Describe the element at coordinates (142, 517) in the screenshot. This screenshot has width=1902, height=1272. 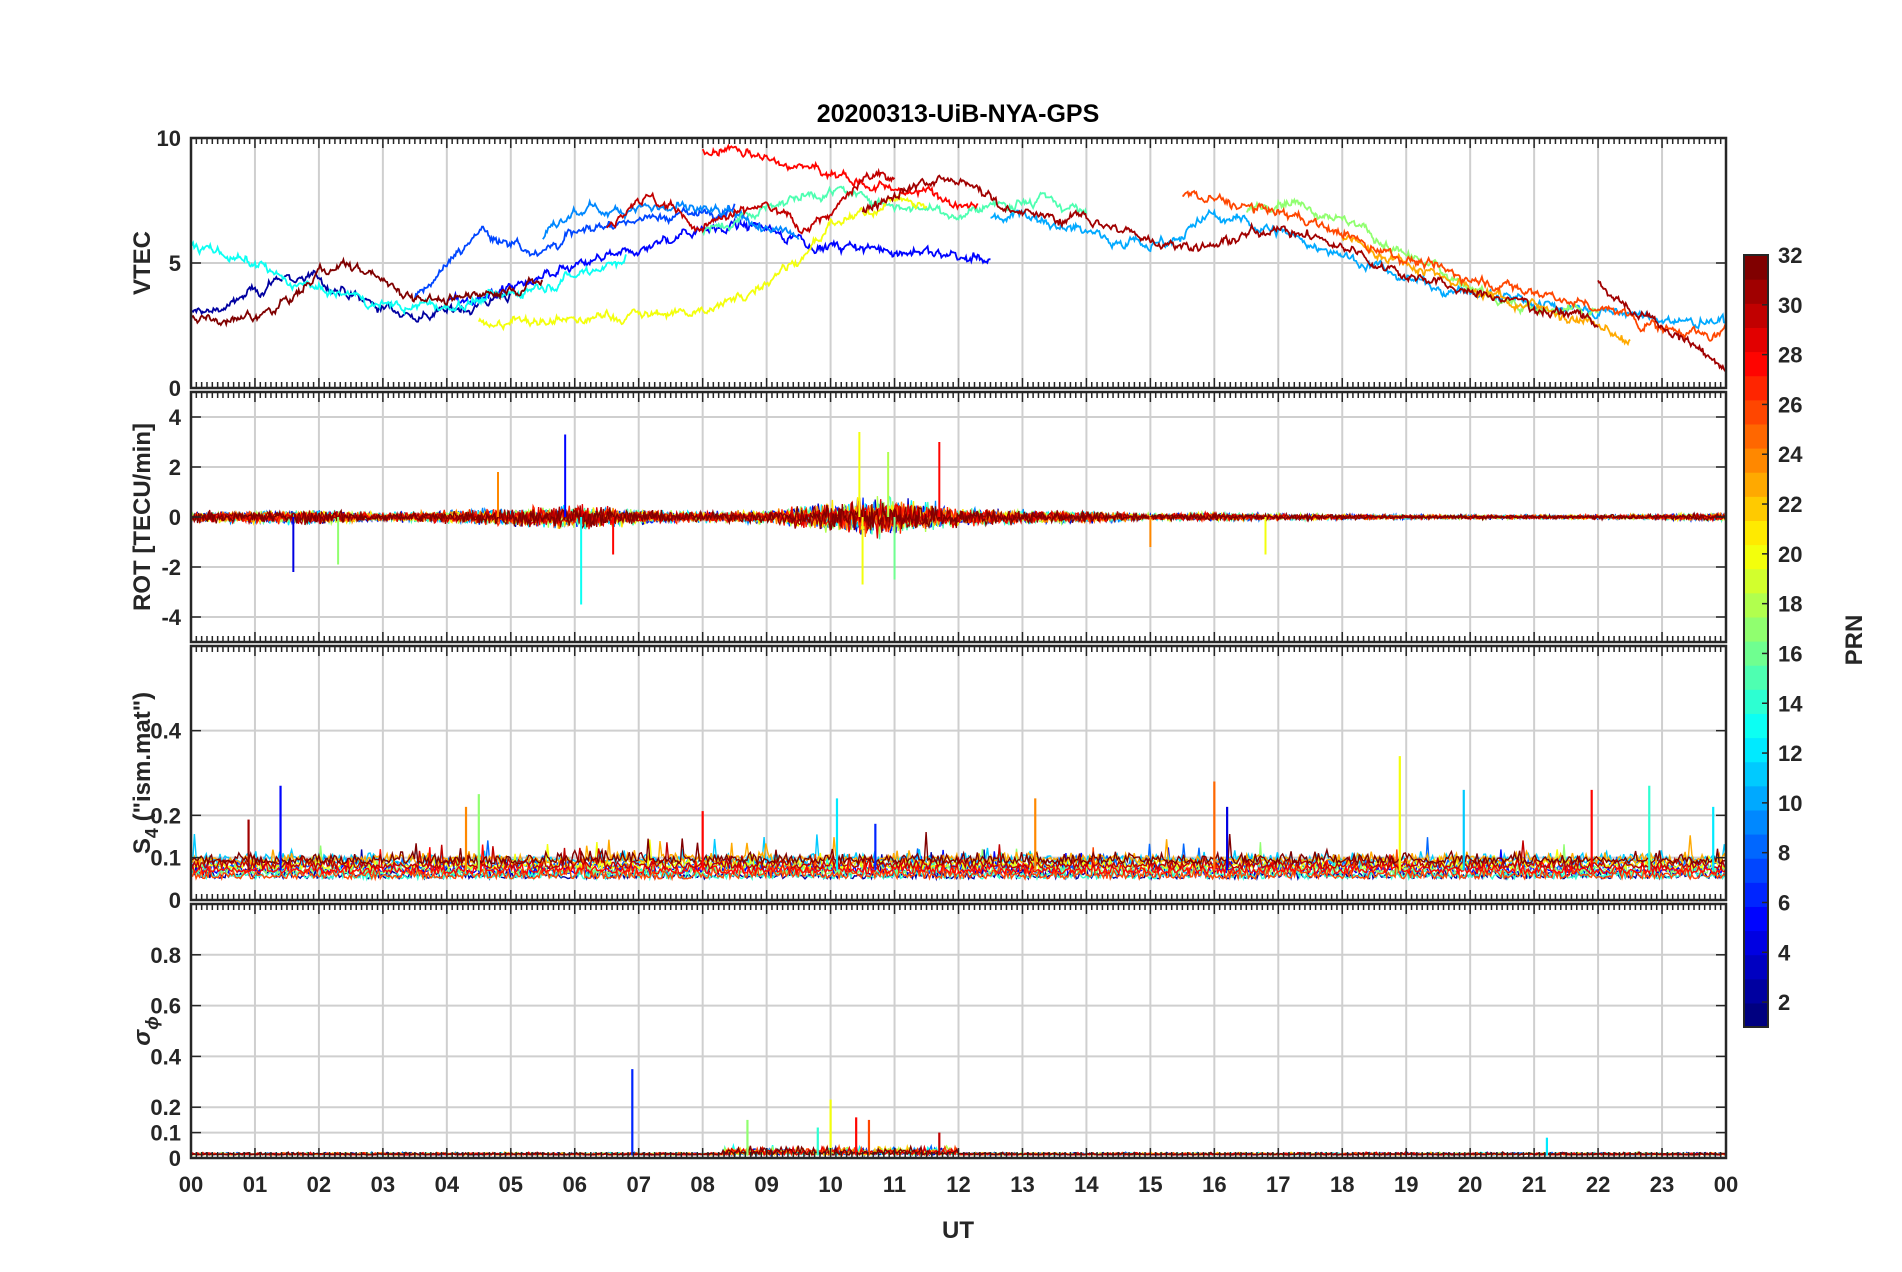
I see `y-axis-label: ROT [TECU/min]` at that location.